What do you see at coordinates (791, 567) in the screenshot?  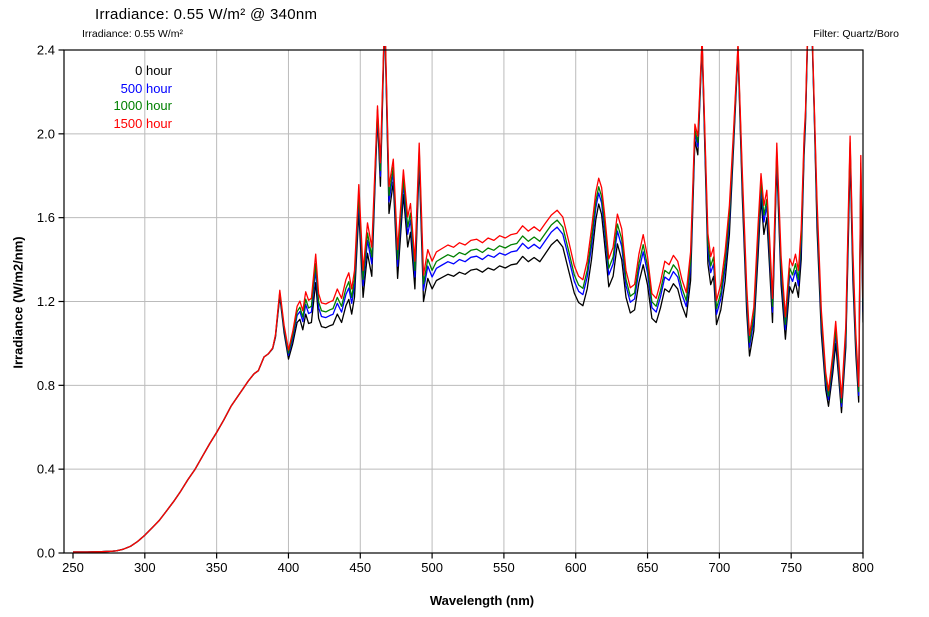 I see `x-tick-label: 750` at bounding box center [791, 567].